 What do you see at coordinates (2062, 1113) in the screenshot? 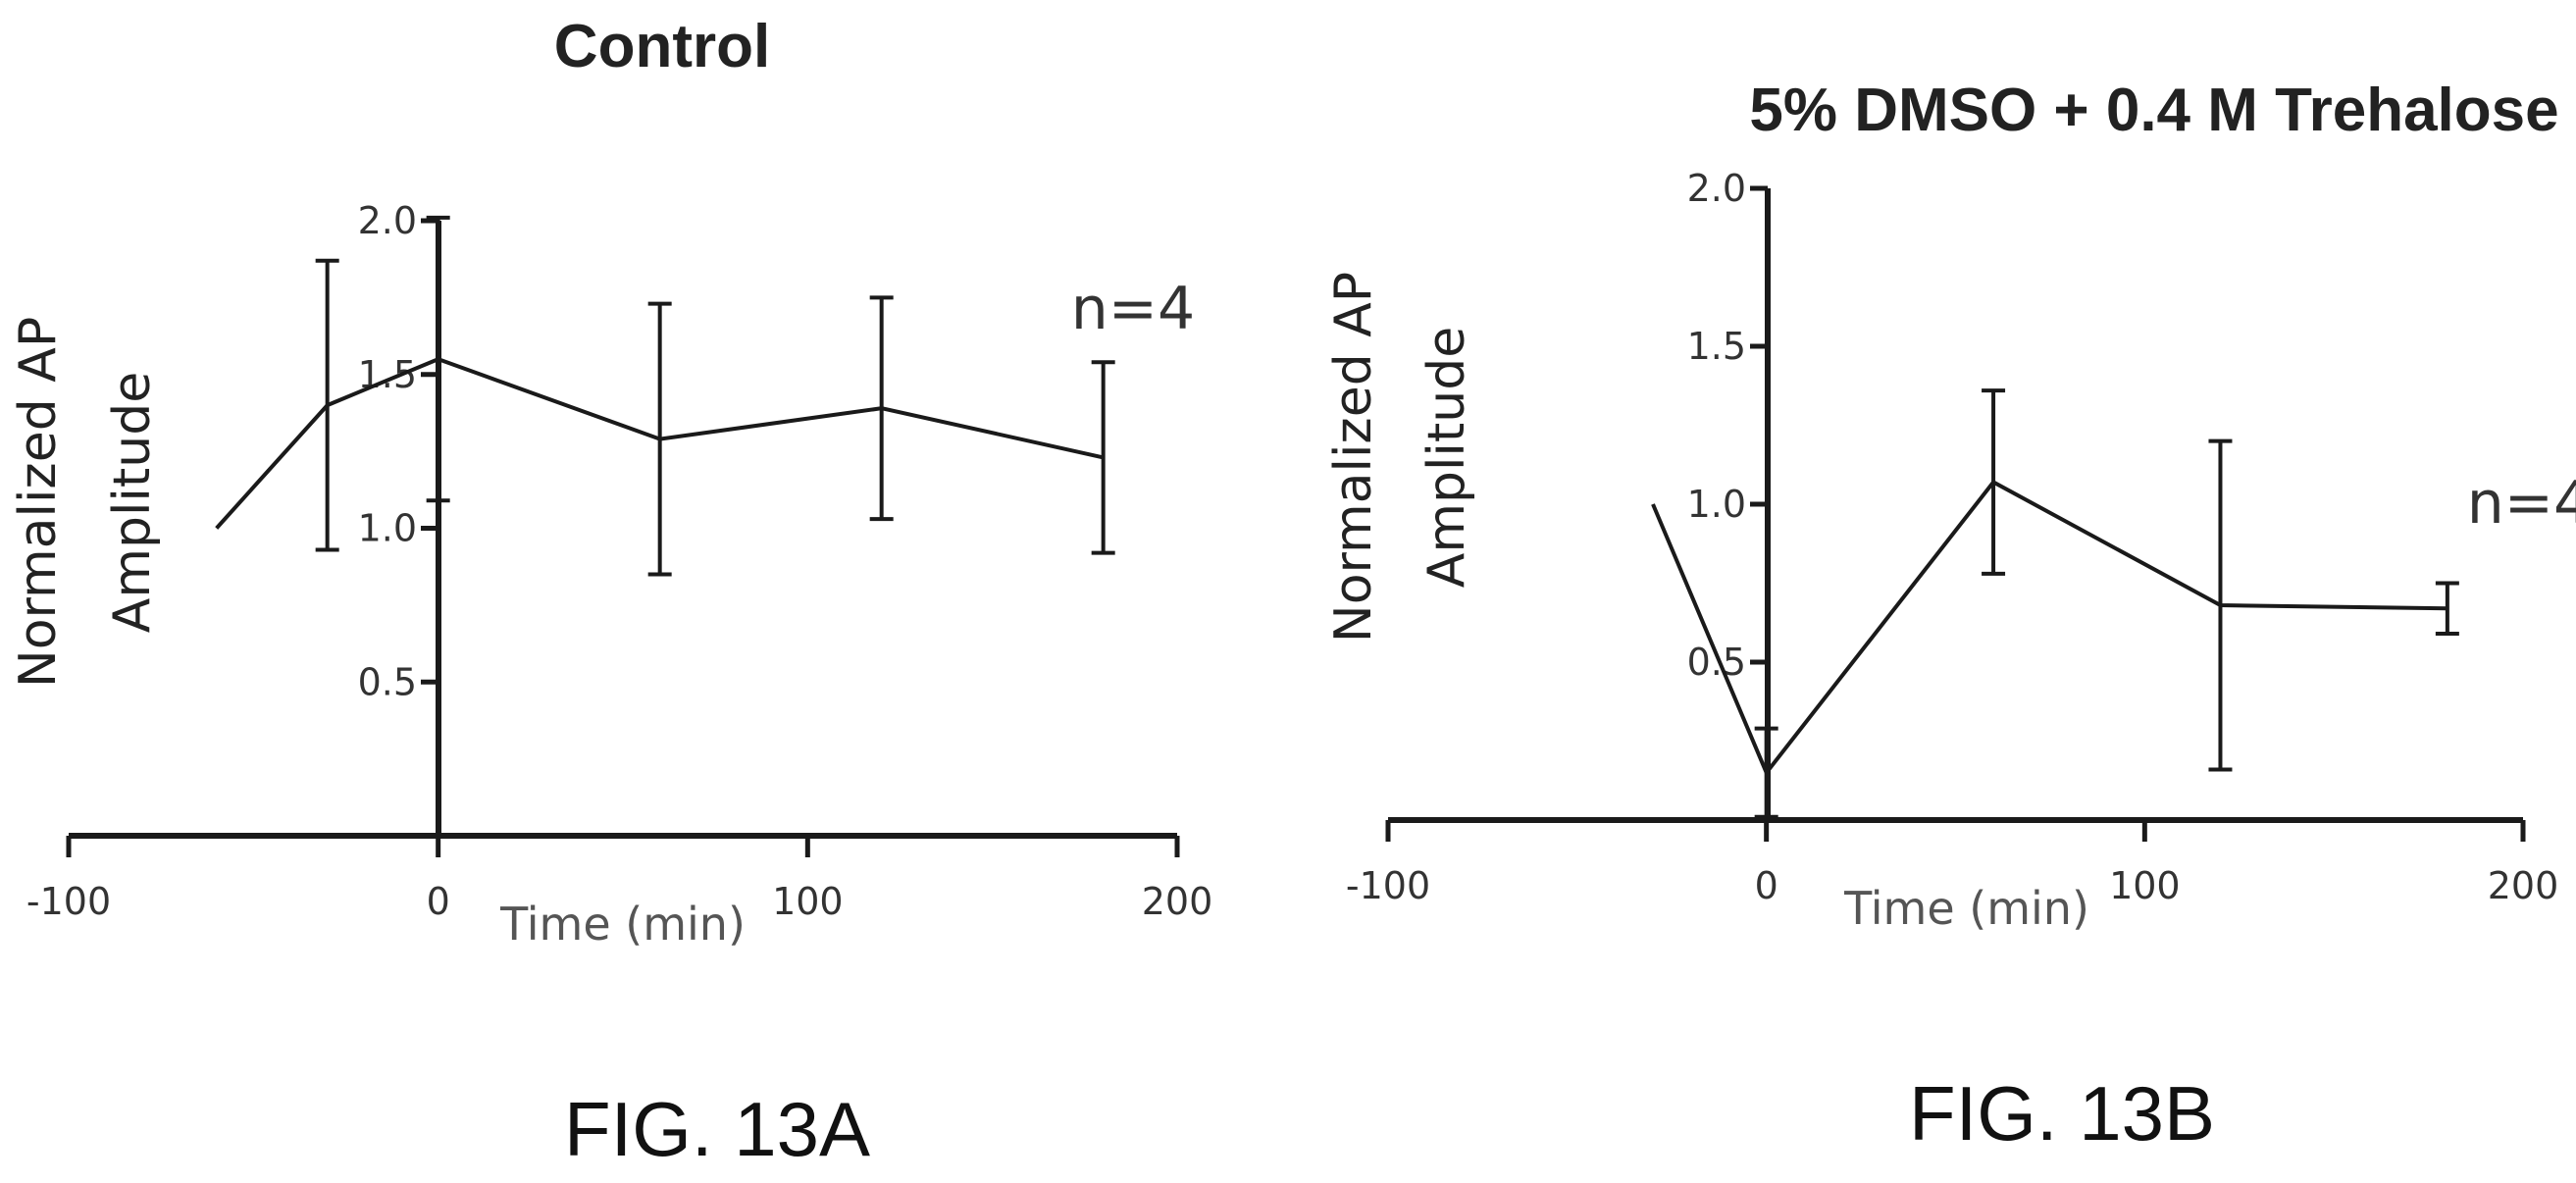
I see `figure-label: FIG. 13B` at bounding box center [2062, 1113].